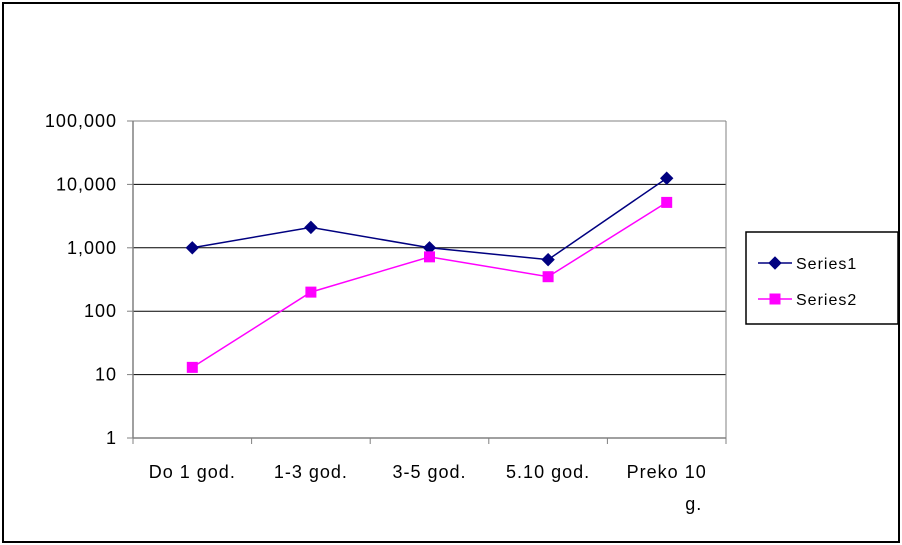  I want to click on x-tick-label: 1-3 god., so click(311, 472).